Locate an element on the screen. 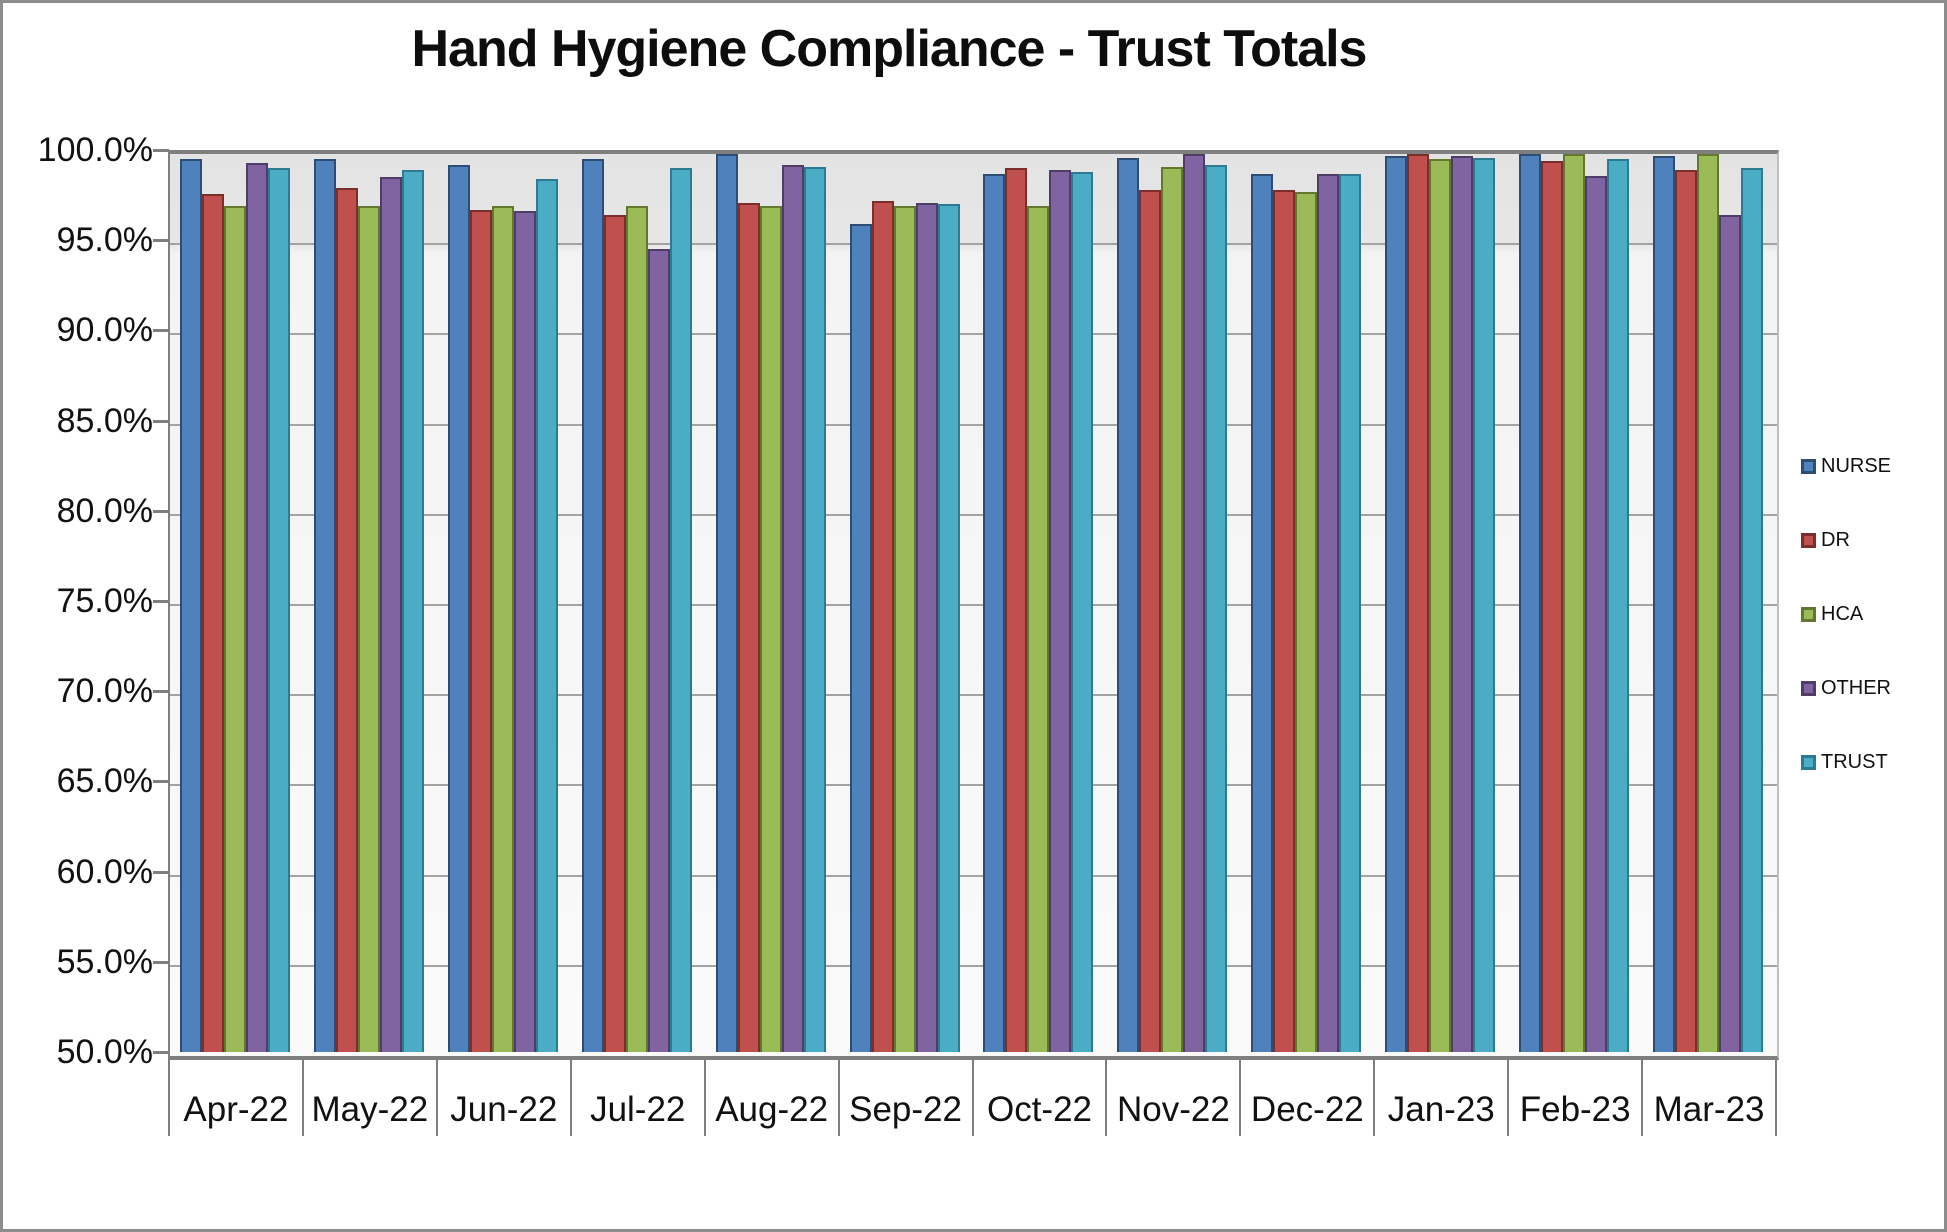 The width and height of the screenshot is (1947, 1232). bar-mar-23-hca is located at coordinates (1708, 603).